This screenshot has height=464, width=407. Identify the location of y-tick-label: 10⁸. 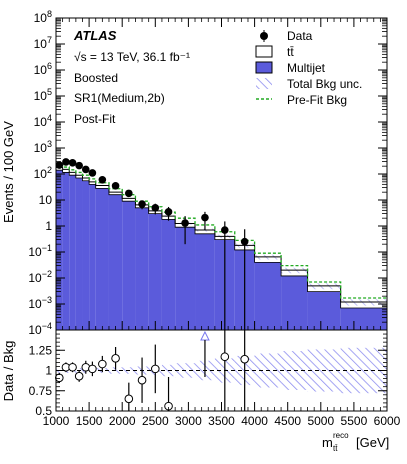
(43, 17).